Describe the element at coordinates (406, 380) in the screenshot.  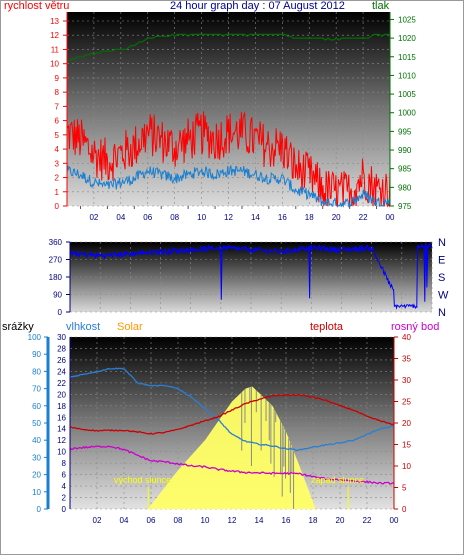
I see `temp-tick-label: 30` at that location.